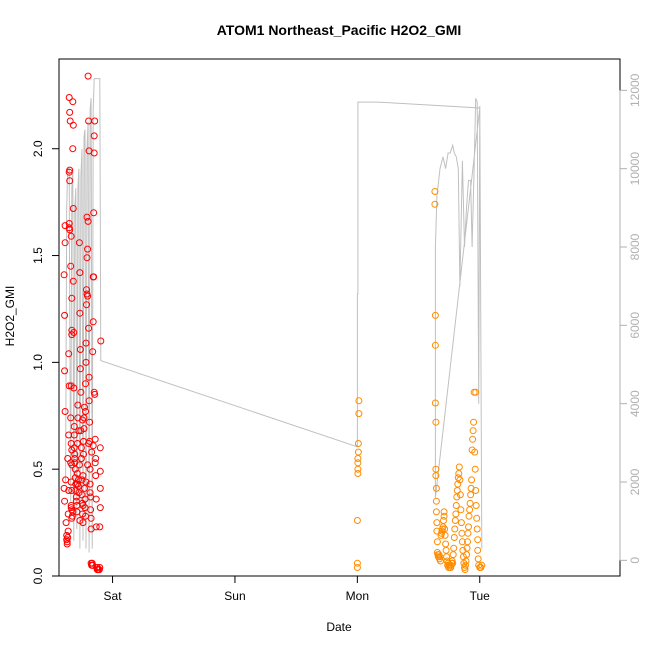  What do you see at coordinates (297, 589) in the screenshot?
I see `x-axis: Sat Sun Mon Tue` at bounding box center [297, 589].